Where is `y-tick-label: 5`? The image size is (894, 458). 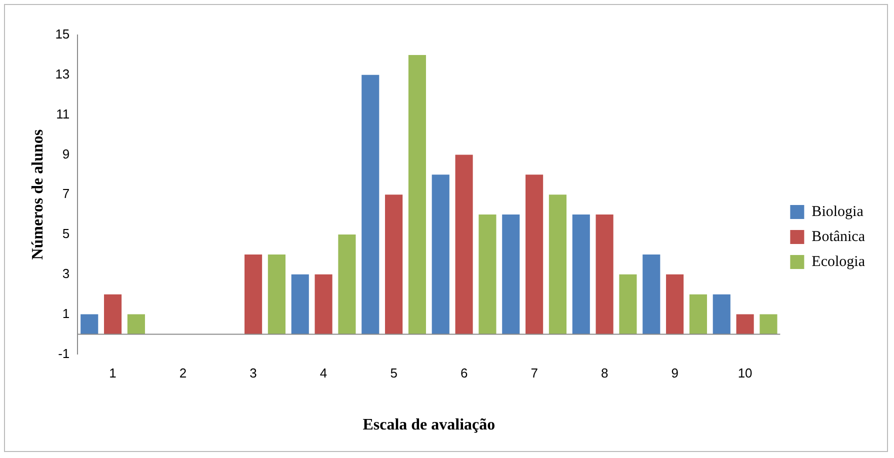 y-tick-label: 5 is located at coordinates (66, 234).